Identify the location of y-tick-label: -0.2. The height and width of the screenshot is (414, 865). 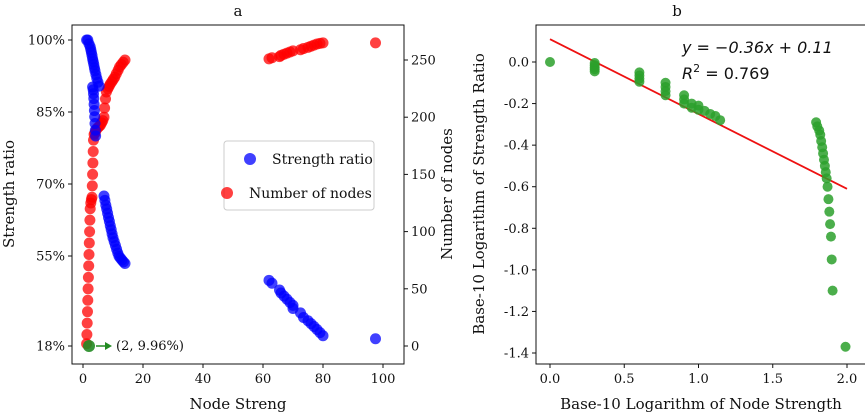
(516, 104).